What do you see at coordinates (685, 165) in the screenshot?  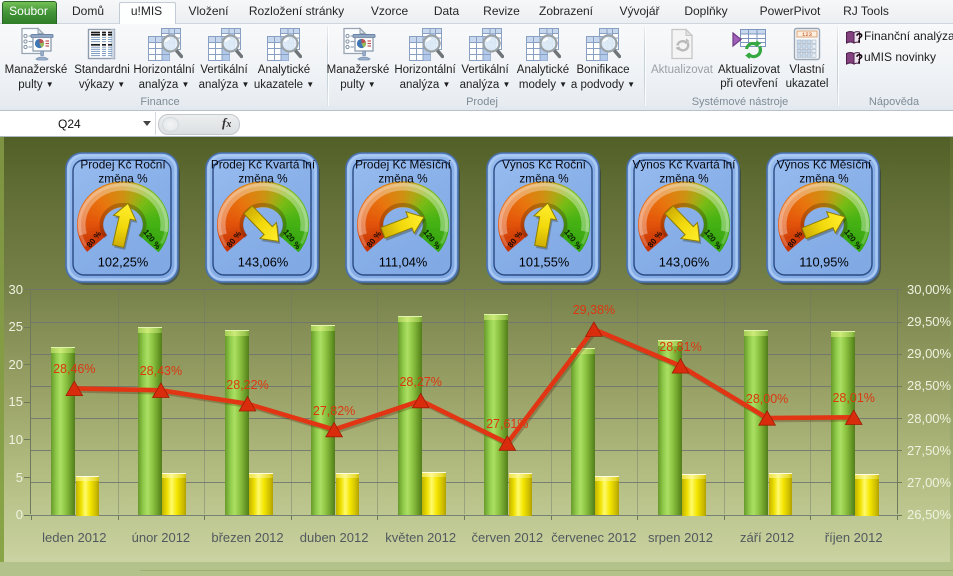 I see `svg-text: Výnos Kč Kvartá lní` at bounding box center [685, 165].